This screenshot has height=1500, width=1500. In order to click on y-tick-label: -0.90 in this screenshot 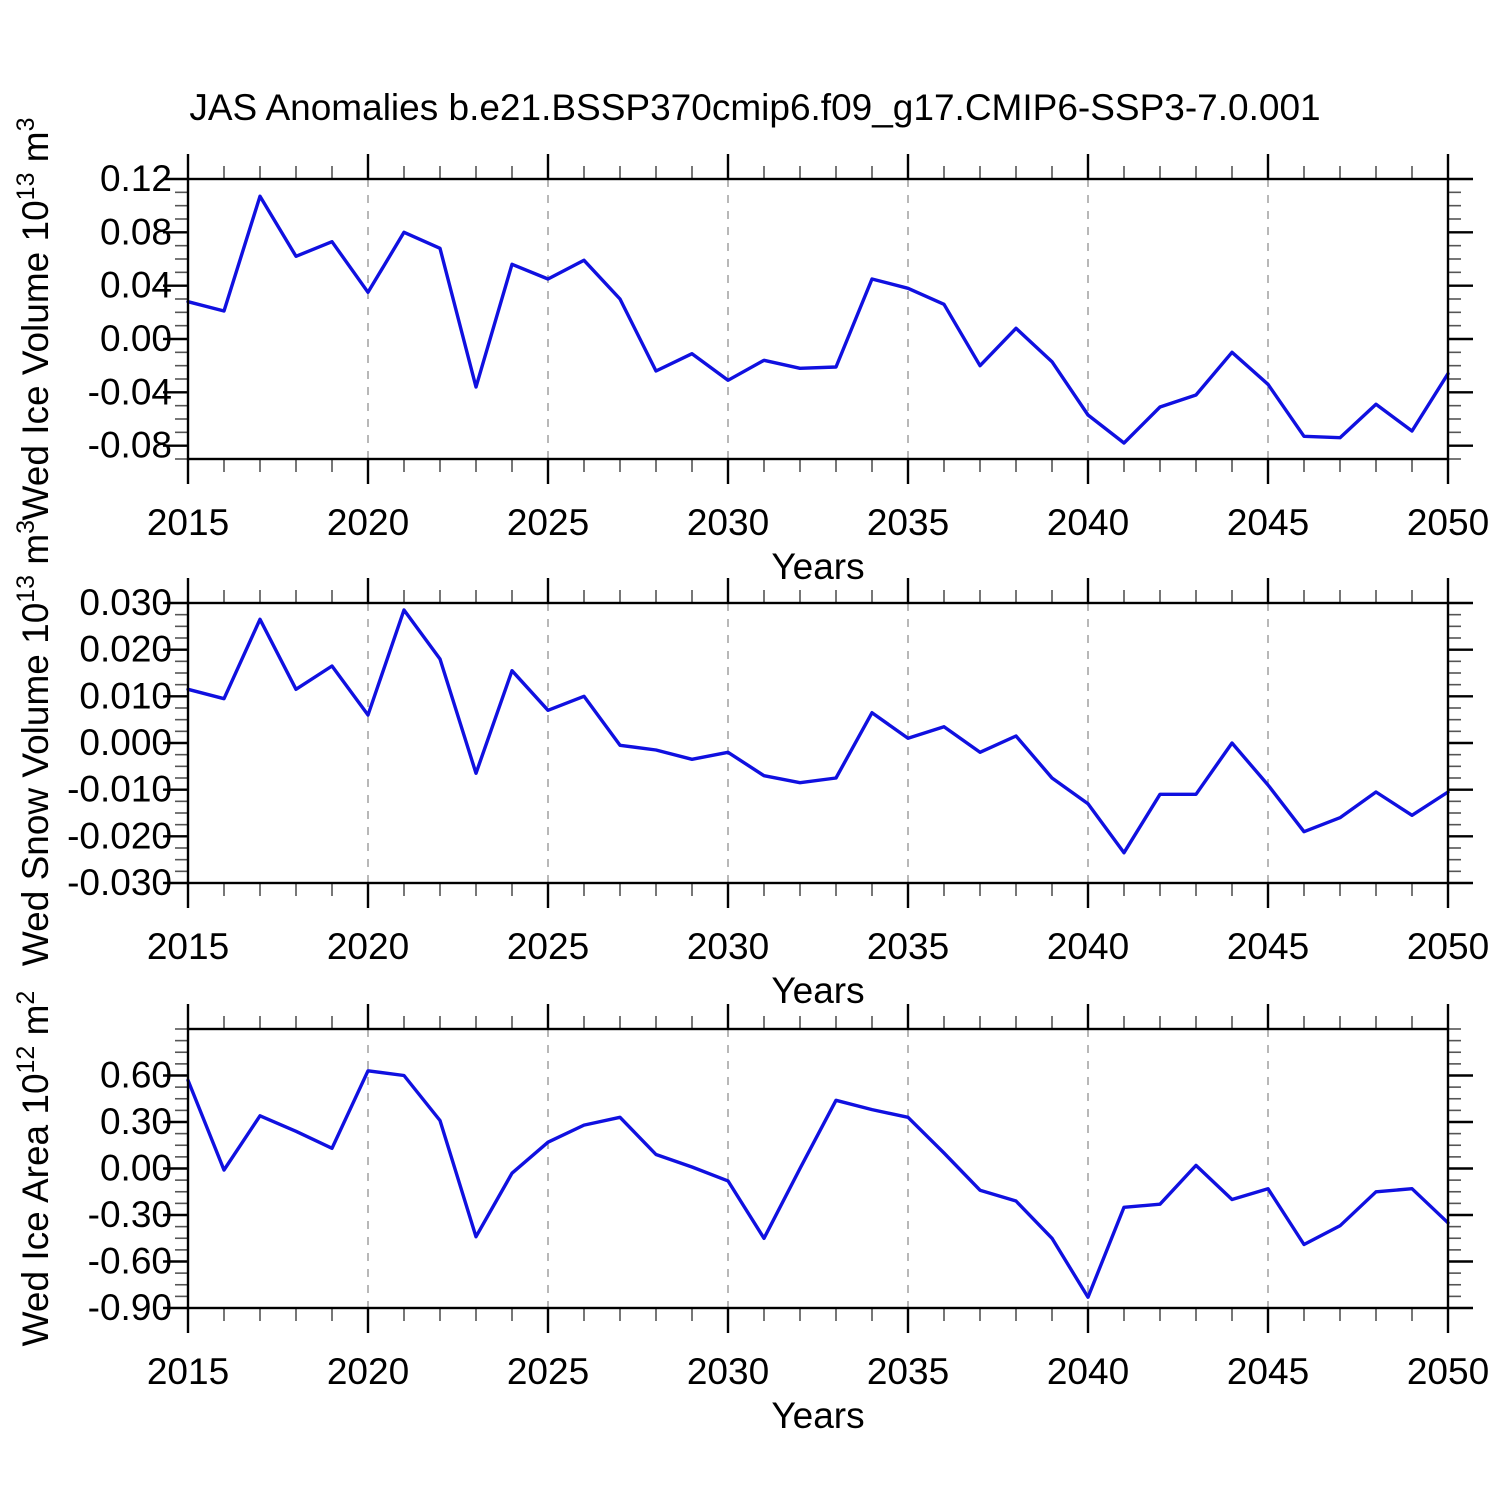, I will do `click(130, 1307)`.